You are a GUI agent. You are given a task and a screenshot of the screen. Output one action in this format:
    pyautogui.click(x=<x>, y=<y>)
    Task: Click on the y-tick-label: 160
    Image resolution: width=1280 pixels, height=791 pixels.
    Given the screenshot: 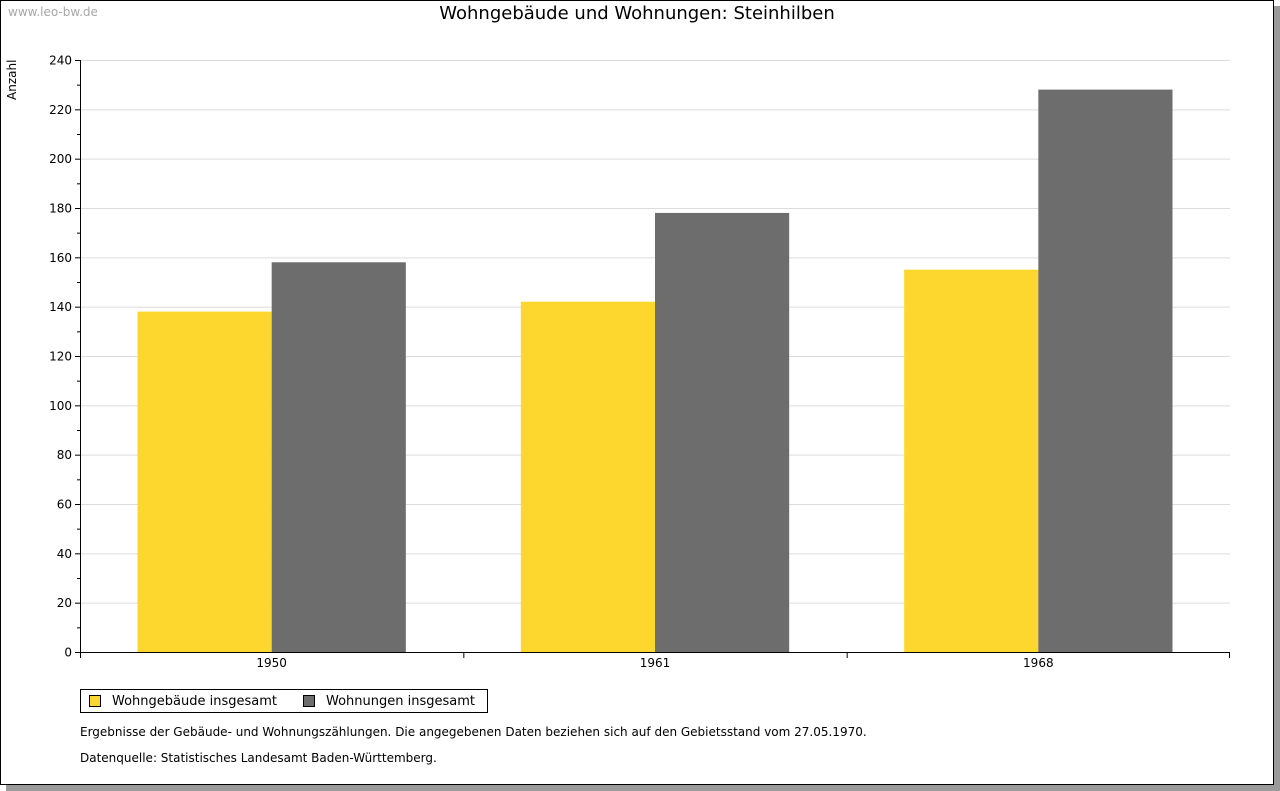 What is the action you would take?
    pyautogui.click(x=60, y=258)
    